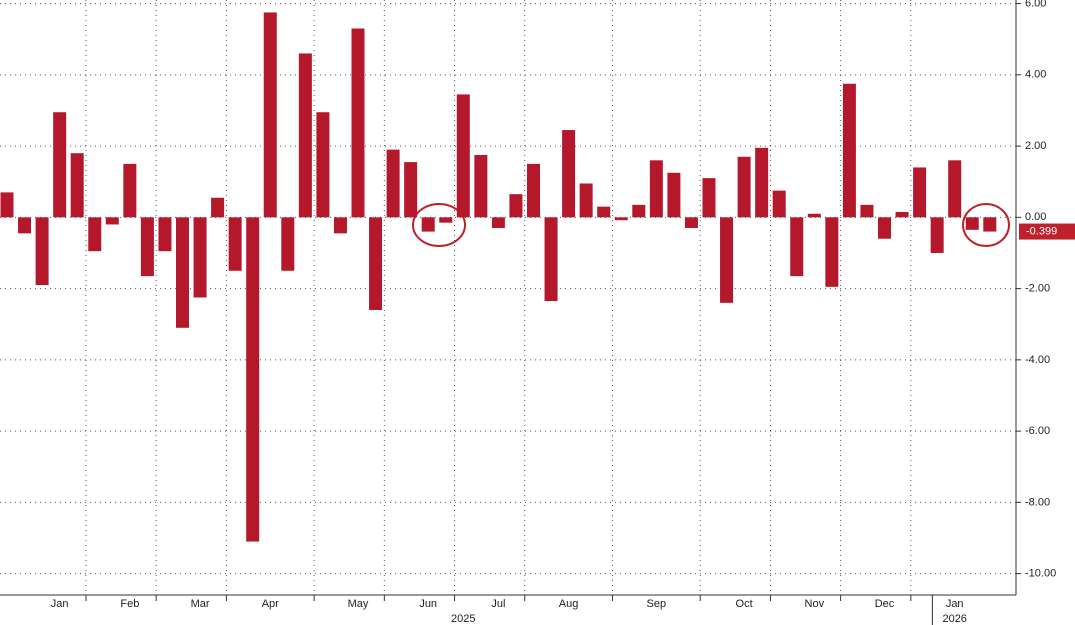  I want to click on x-tick-label: May, so click(358, 604).